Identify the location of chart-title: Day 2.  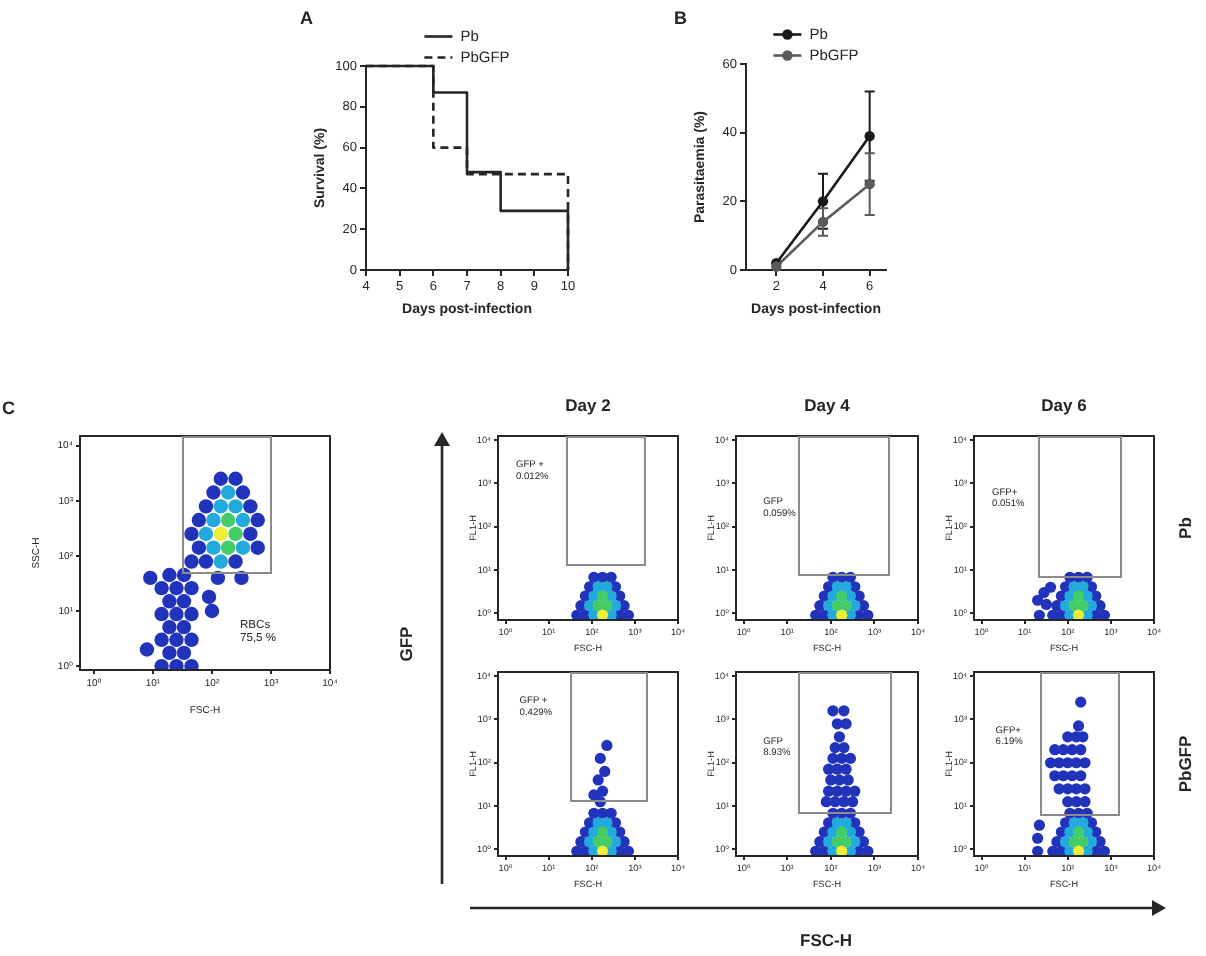
(588, 405).